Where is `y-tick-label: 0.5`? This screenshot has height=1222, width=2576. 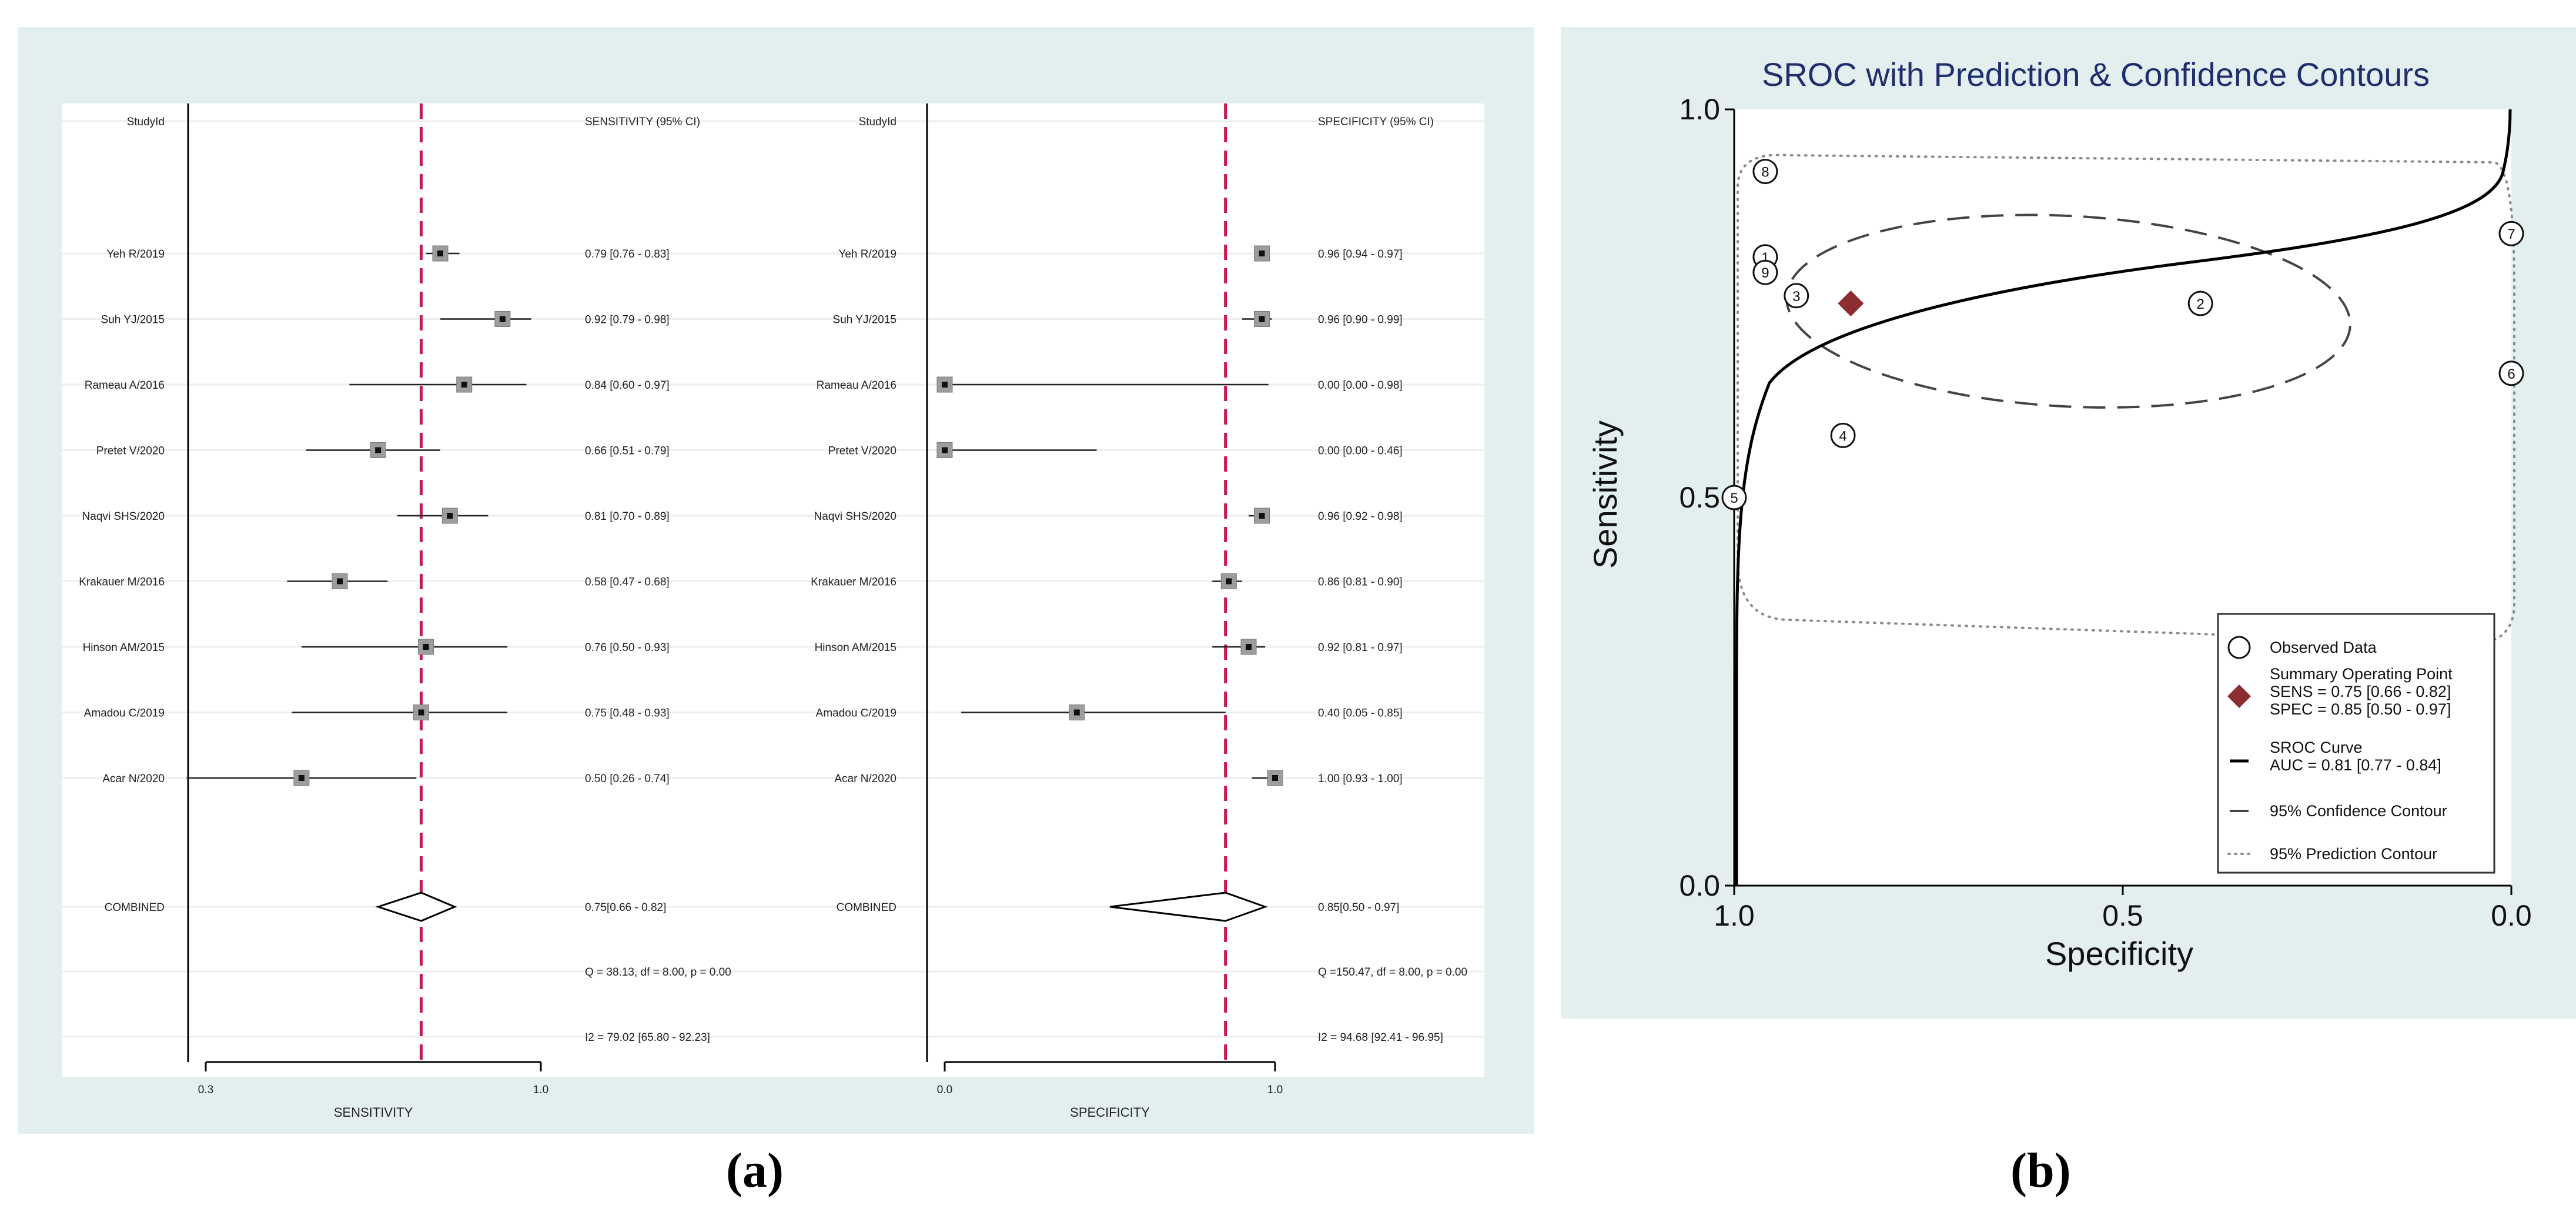
y-tick-label: 0.5 is located at coordinates (1699, 497).